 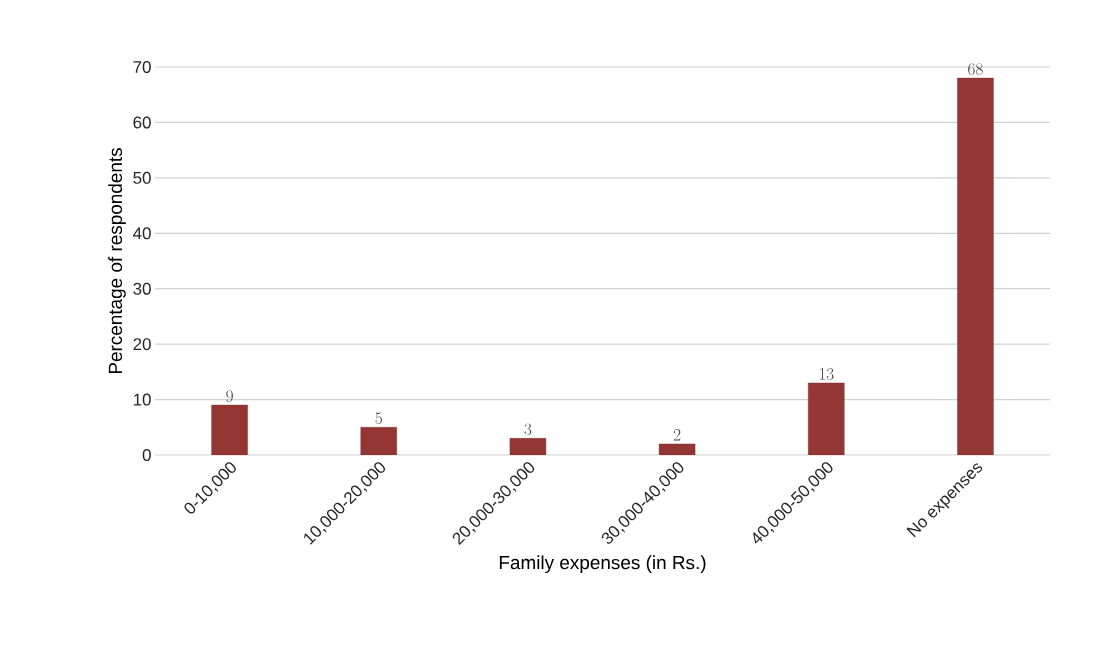 I want to click on y-tick-label: 40, so click(x=142, y=233).